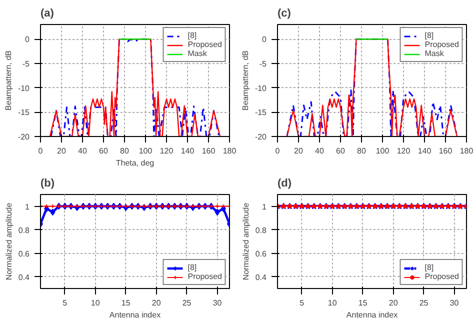  I want to click on x-axis-title: Theta, deg, so click(135, 163).